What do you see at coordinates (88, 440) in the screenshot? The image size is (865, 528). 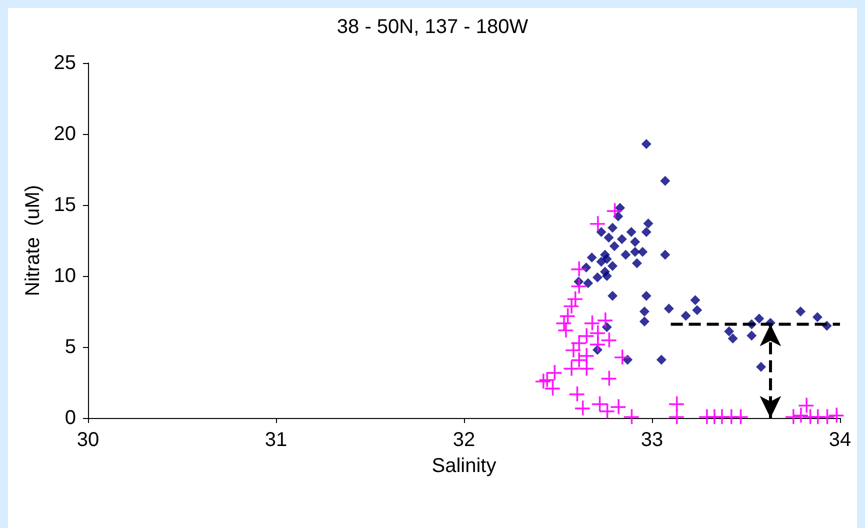 I see `x-tick-label: 30` at bounding box center [88, 440].